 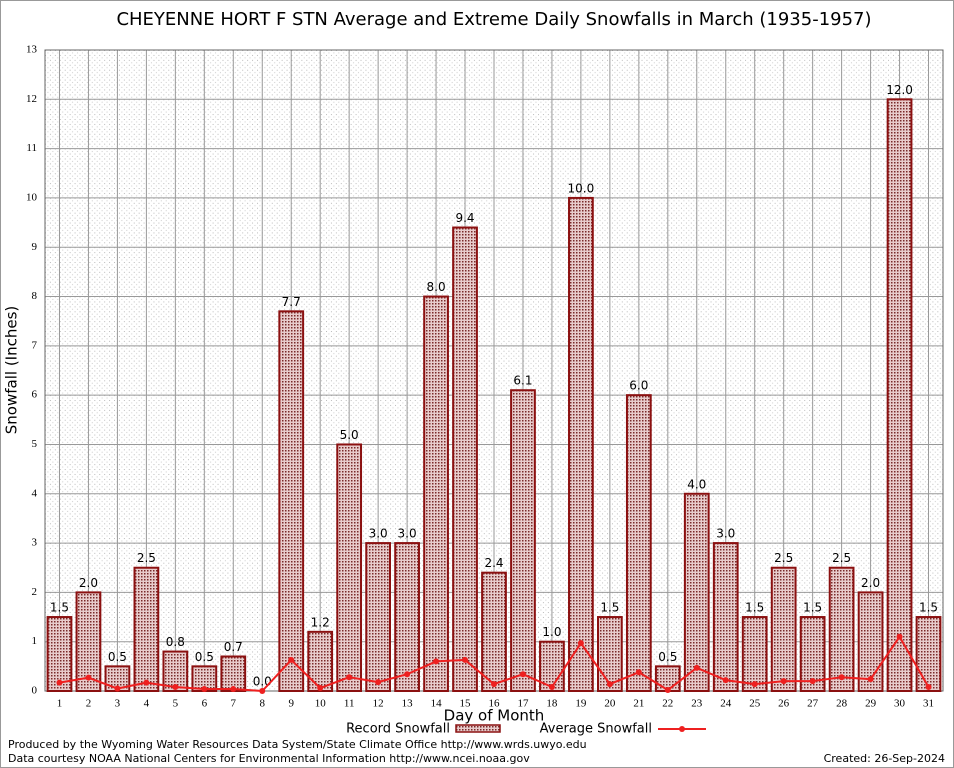 What do you see at coordinates (89, 704) in the screenshot?
I see `x-tick-label: 2` at bounding box center [89, 704].